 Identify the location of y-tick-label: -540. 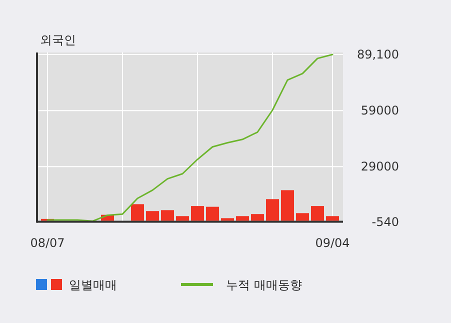
(385, 221).